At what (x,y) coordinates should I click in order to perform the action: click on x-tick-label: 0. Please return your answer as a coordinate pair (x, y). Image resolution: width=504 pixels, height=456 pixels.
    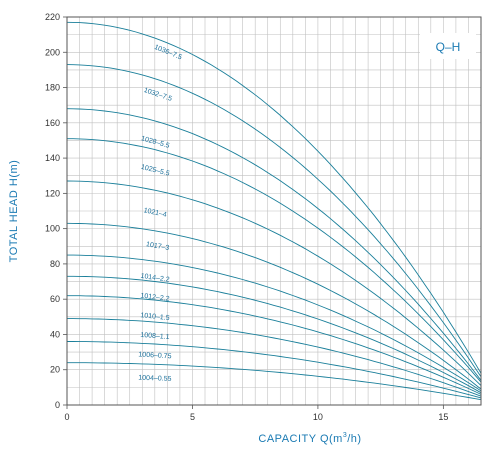
    Looking at the image, I should click on (66, 417).